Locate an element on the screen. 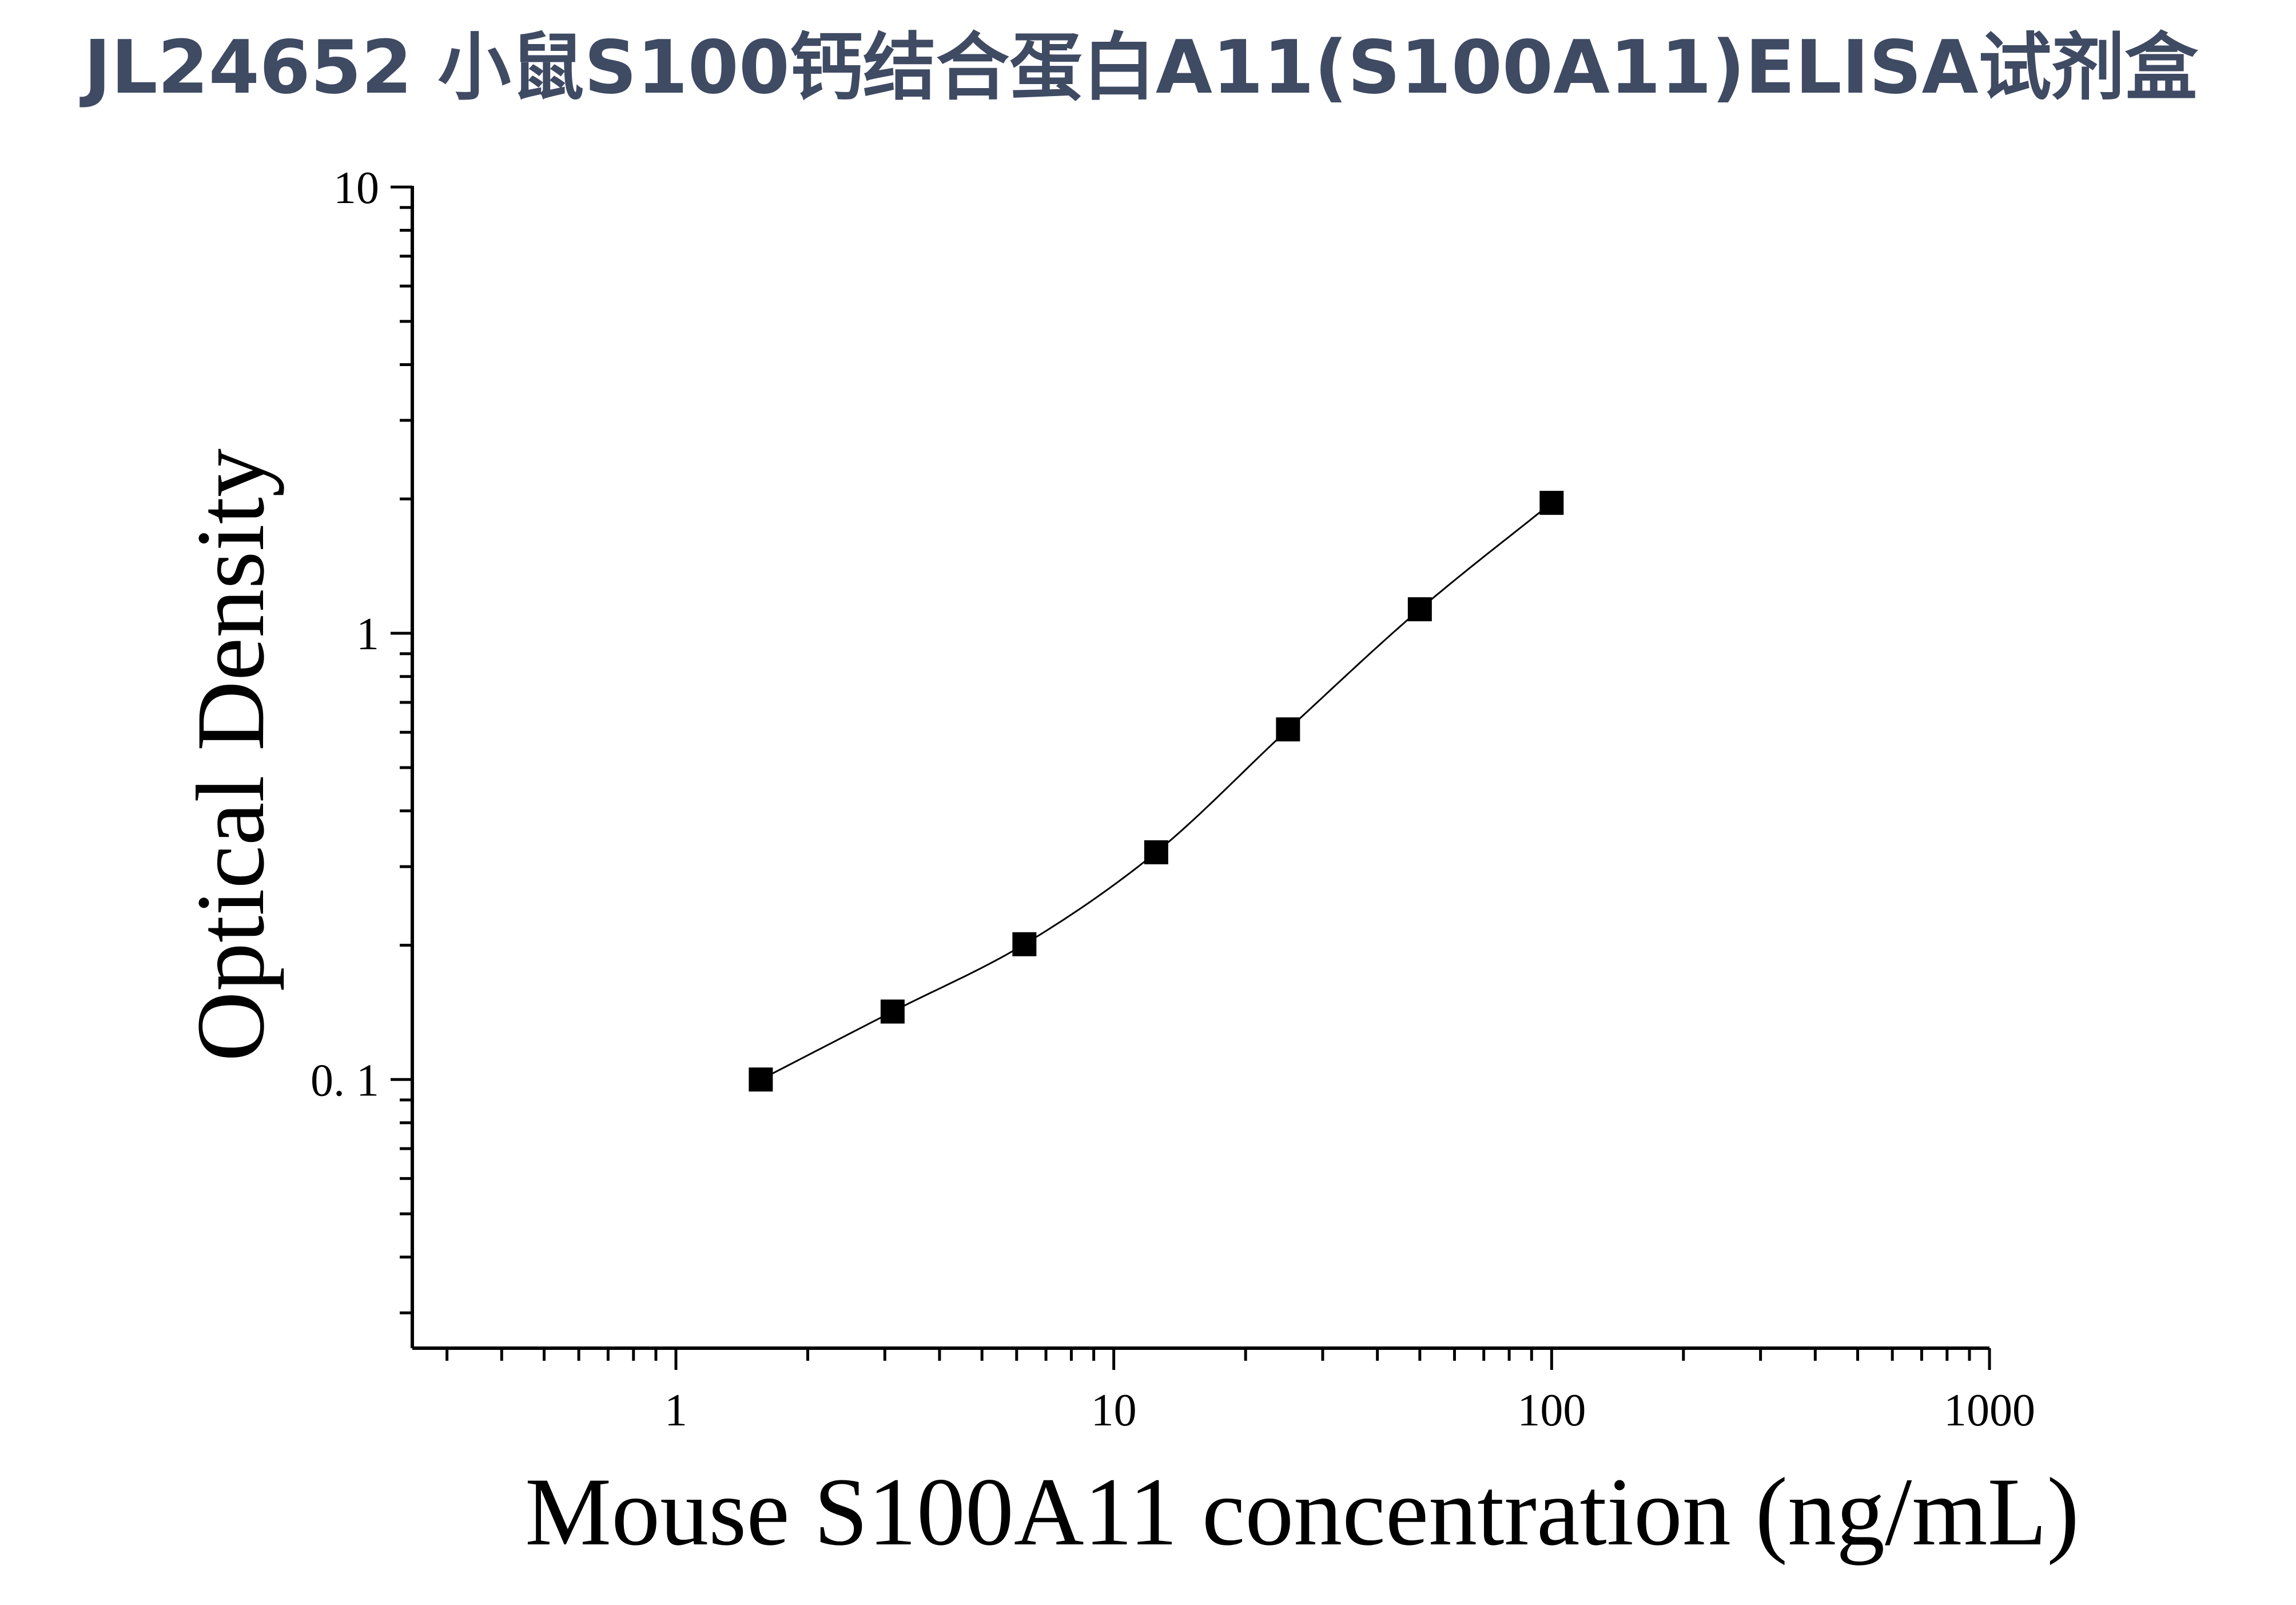 The image size is (2296, 1605). fit-curve-group is located at coordinates (1157, 791).